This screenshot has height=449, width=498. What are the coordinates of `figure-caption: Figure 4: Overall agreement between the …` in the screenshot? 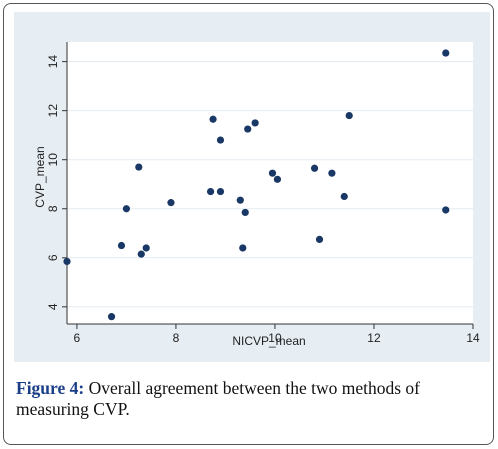 It's located at (252, 399).